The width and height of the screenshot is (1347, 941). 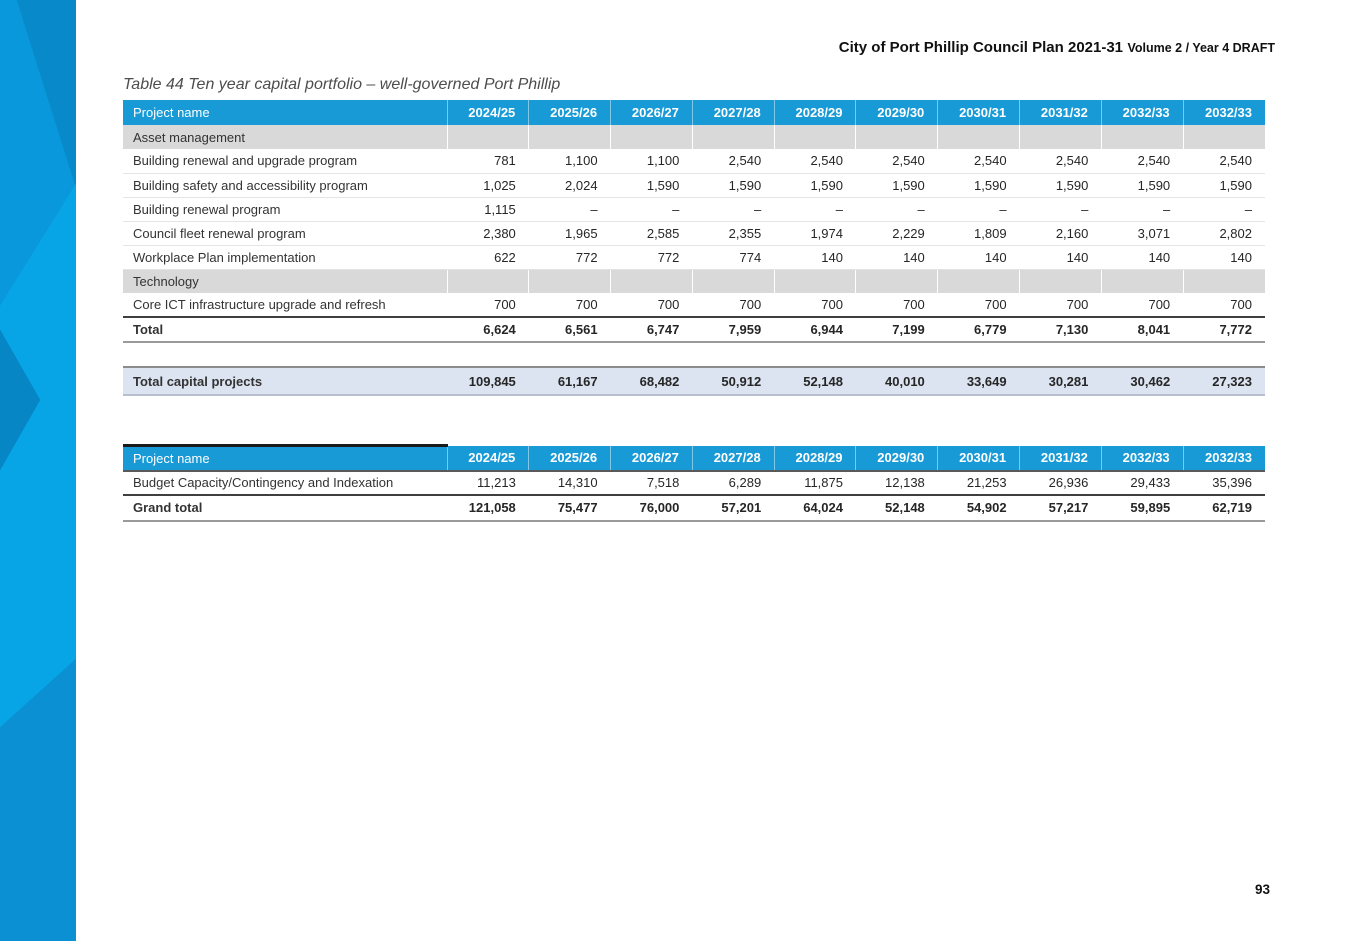 I want to click on value-cell: 7,959, so click(x=733, y=329).